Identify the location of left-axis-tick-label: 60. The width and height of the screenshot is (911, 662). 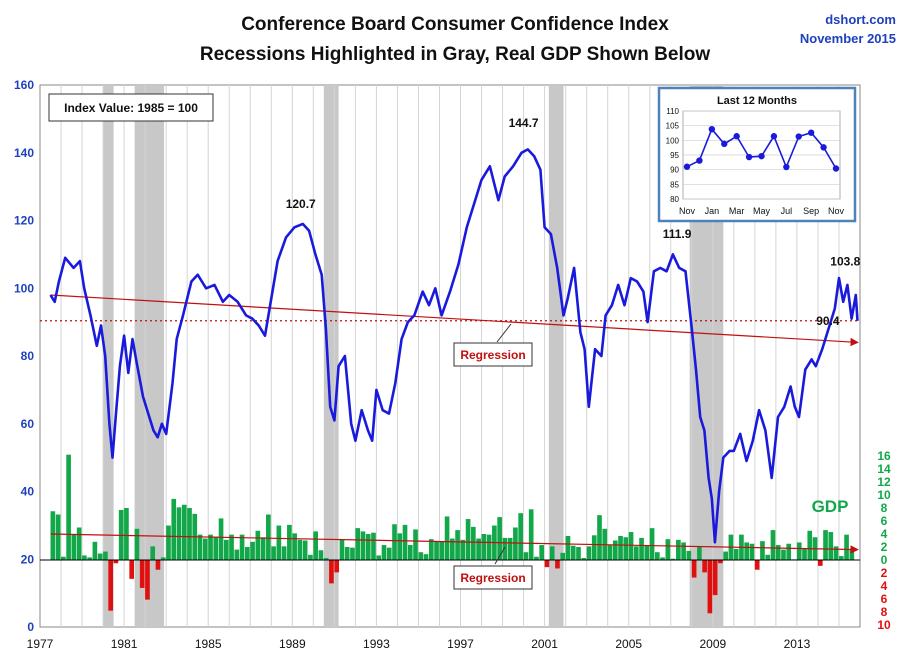
(28, 424).